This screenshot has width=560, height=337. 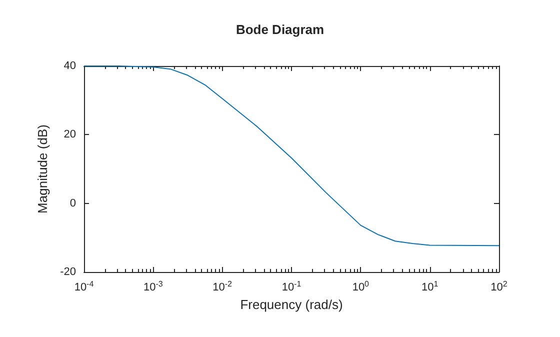 I want to click on y-tick-label: 0, so click(x=73, y=203).